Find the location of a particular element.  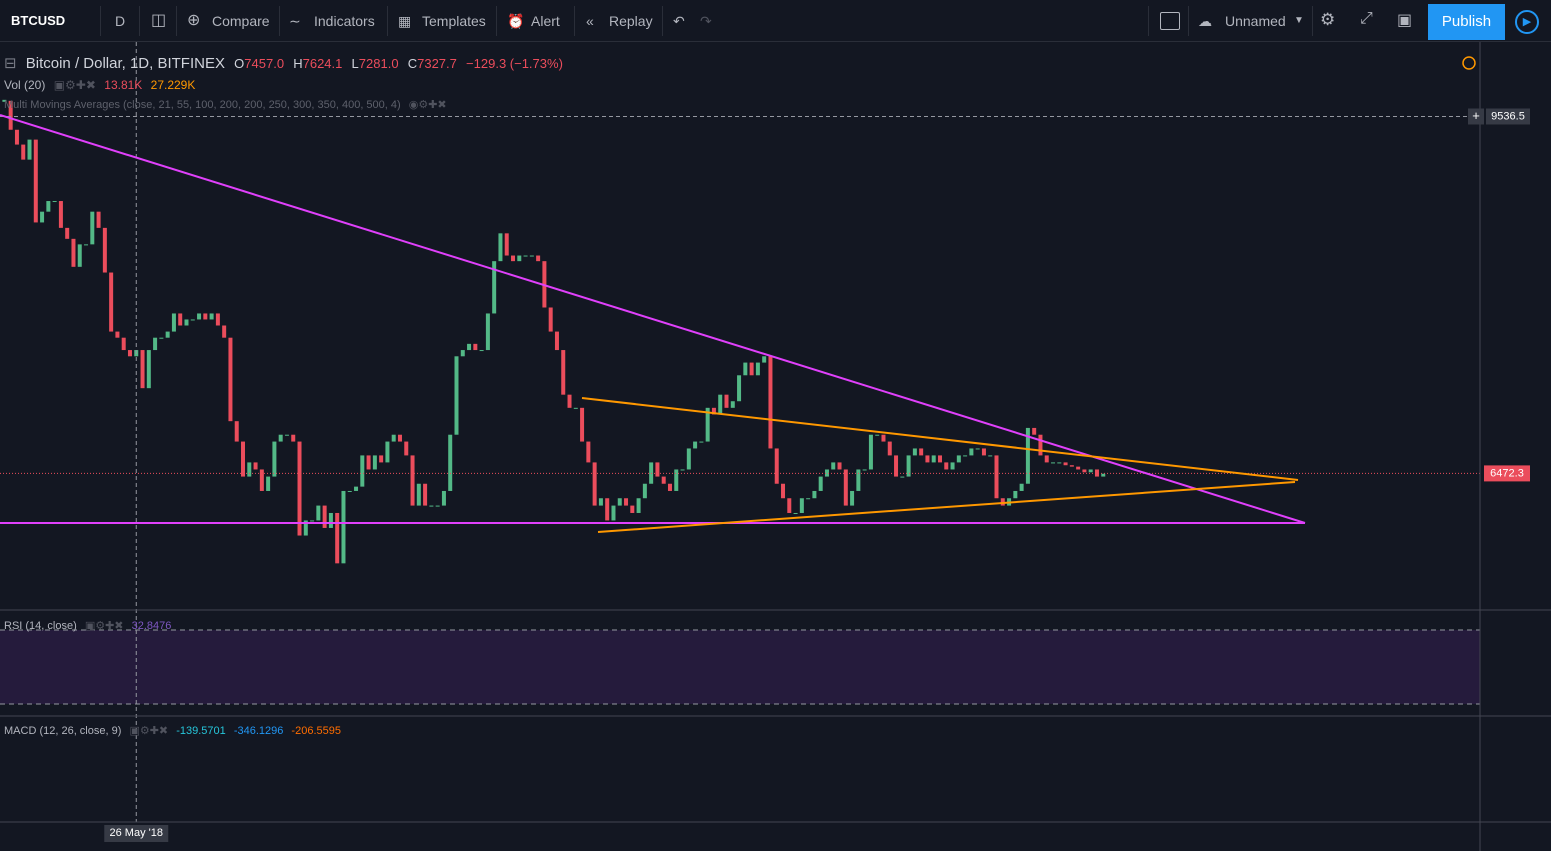

close-label: C is located at coordinates (412, 63).